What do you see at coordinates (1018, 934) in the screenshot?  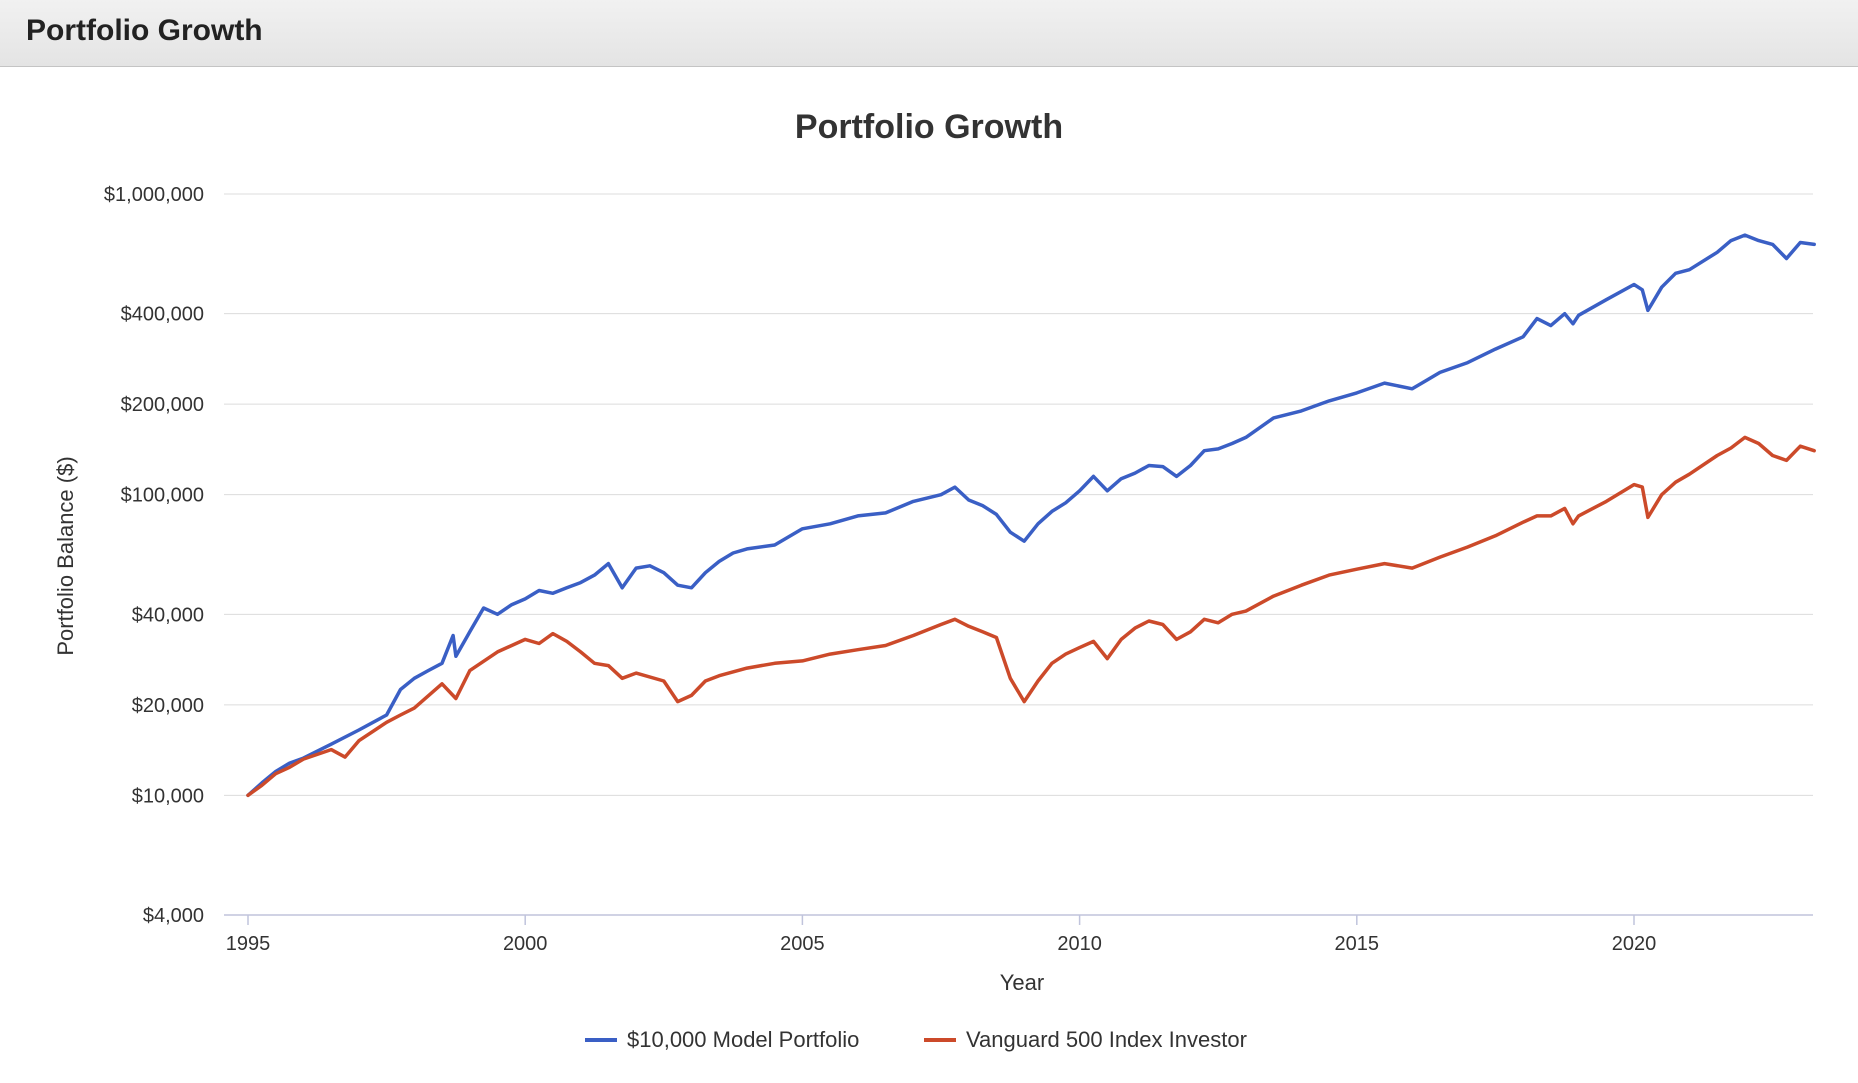 I see `x-axis: 1995 2000 2005 2010 2015 2020` at bounding box center [1018, 934].